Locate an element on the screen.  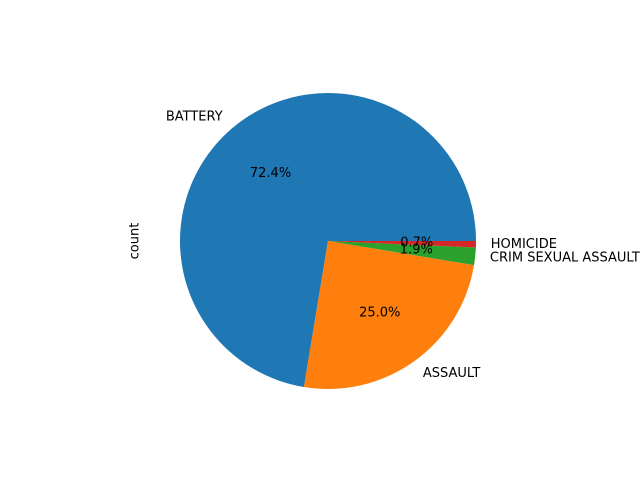
pie-slice-assault is located at coordinates (389, 315).